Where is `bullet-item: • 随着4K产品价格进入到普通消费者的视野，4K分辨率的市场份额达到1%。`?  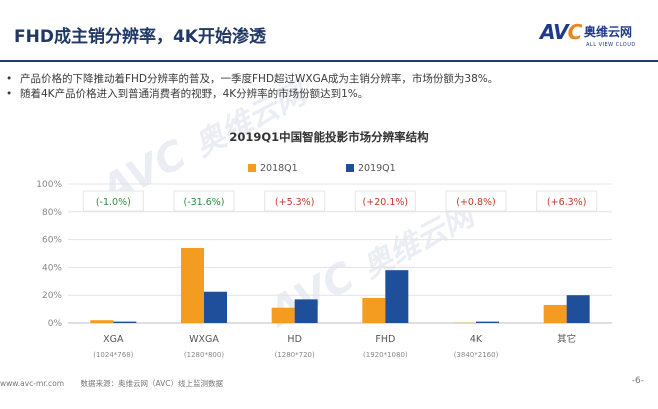 bullet-item: • 随着4K产品价格进入到普通消费者的视野，4K分辨率的市场份额达到1%。 is located at coordinates (326, 94).